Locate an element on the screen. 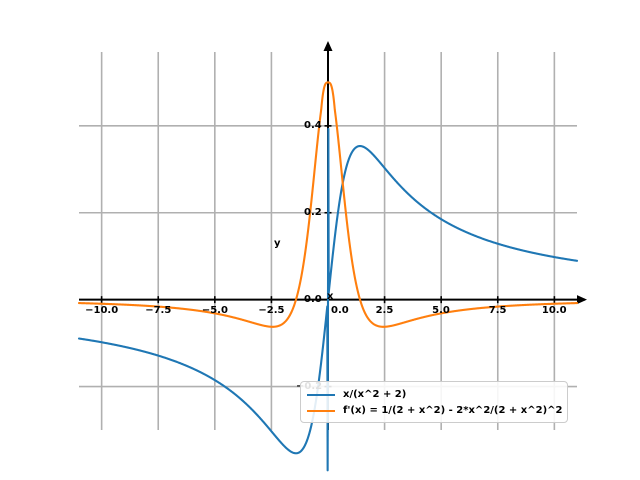 The width and height of the screenshot is (640, 480). x-tick-label: −7.5 is located at coordinates (158, 310).